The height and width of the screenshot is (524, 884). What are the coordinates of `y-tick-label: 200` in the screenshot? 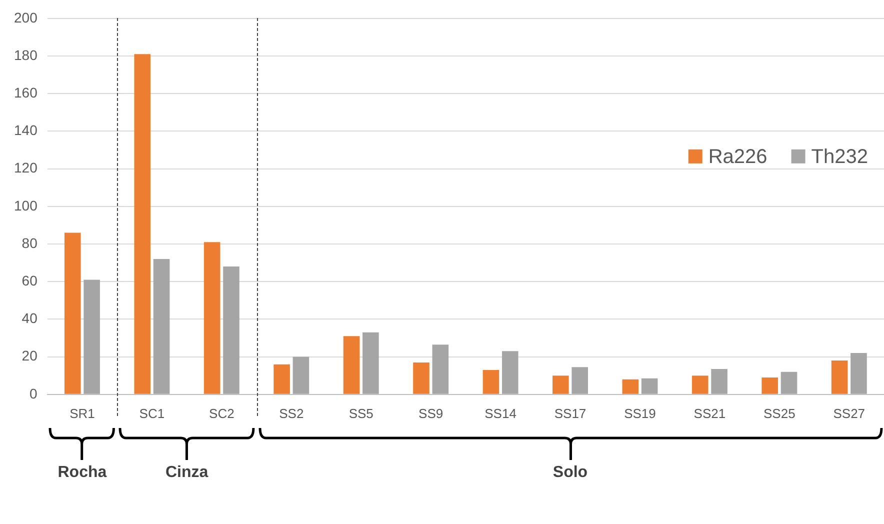 It's located at (26, 17).